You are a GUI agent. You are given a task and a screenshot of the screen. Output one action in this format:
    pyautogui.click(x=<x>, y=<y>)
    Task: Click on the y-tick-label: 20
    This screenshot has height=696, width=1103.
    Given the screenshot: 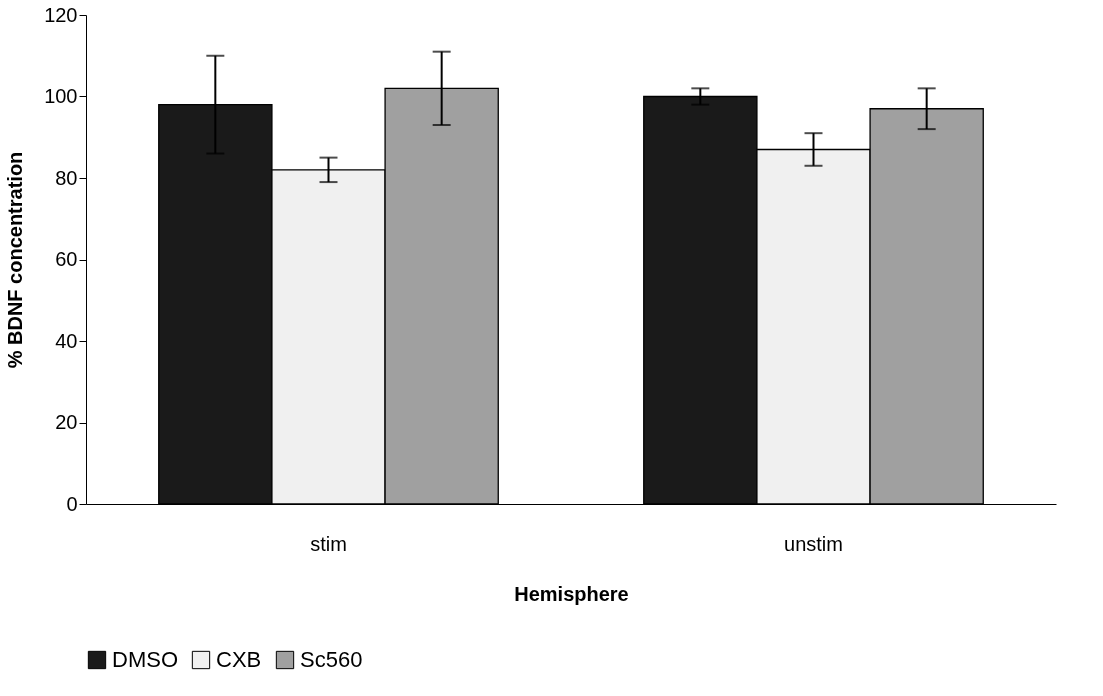 What is the action you would take?
    pyautogui.click(x=66, y=422)
    